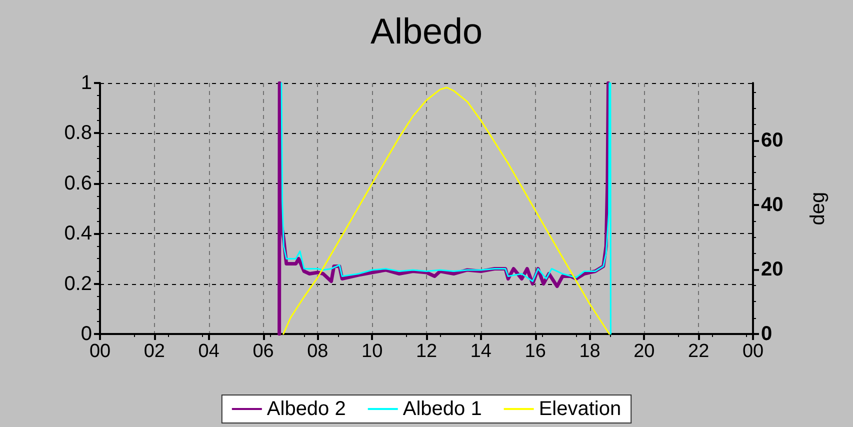 The height and width of the screenshot is (427, 853). Describe the element at coordinates (306, 409) in the screenshot. I see `legend-label: Albedo 2` at that location.